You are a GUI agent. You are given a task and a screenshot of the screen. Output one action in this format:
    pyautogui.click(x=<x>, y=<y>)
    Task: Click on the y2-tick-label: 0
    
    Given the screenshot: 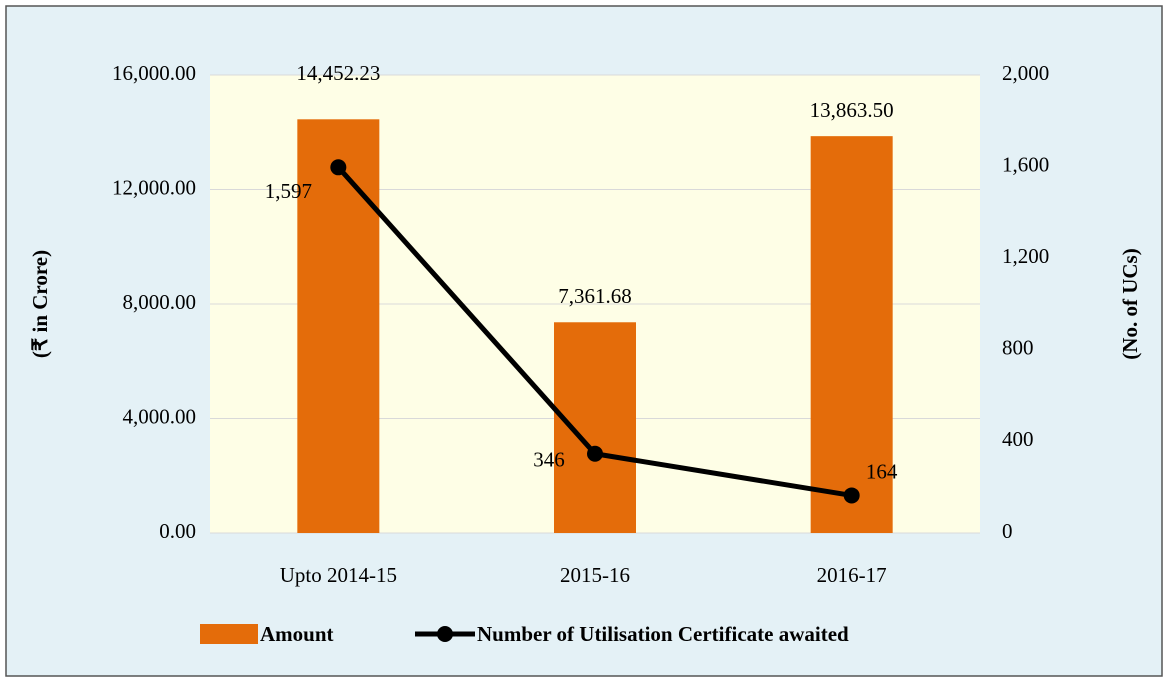 What is the action you would take?
    pyautogui.click(x=1007, y=531)
    